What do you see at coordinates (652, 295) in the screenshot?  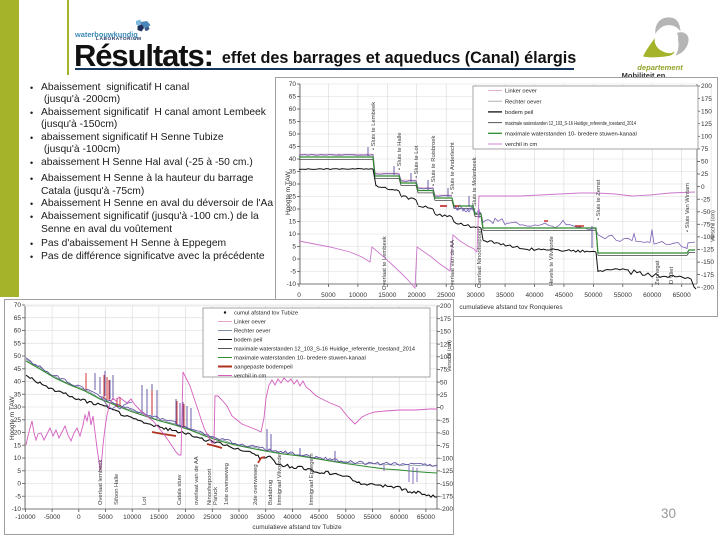 I see `svg-text: 60000` at bounding box center [652, 295].